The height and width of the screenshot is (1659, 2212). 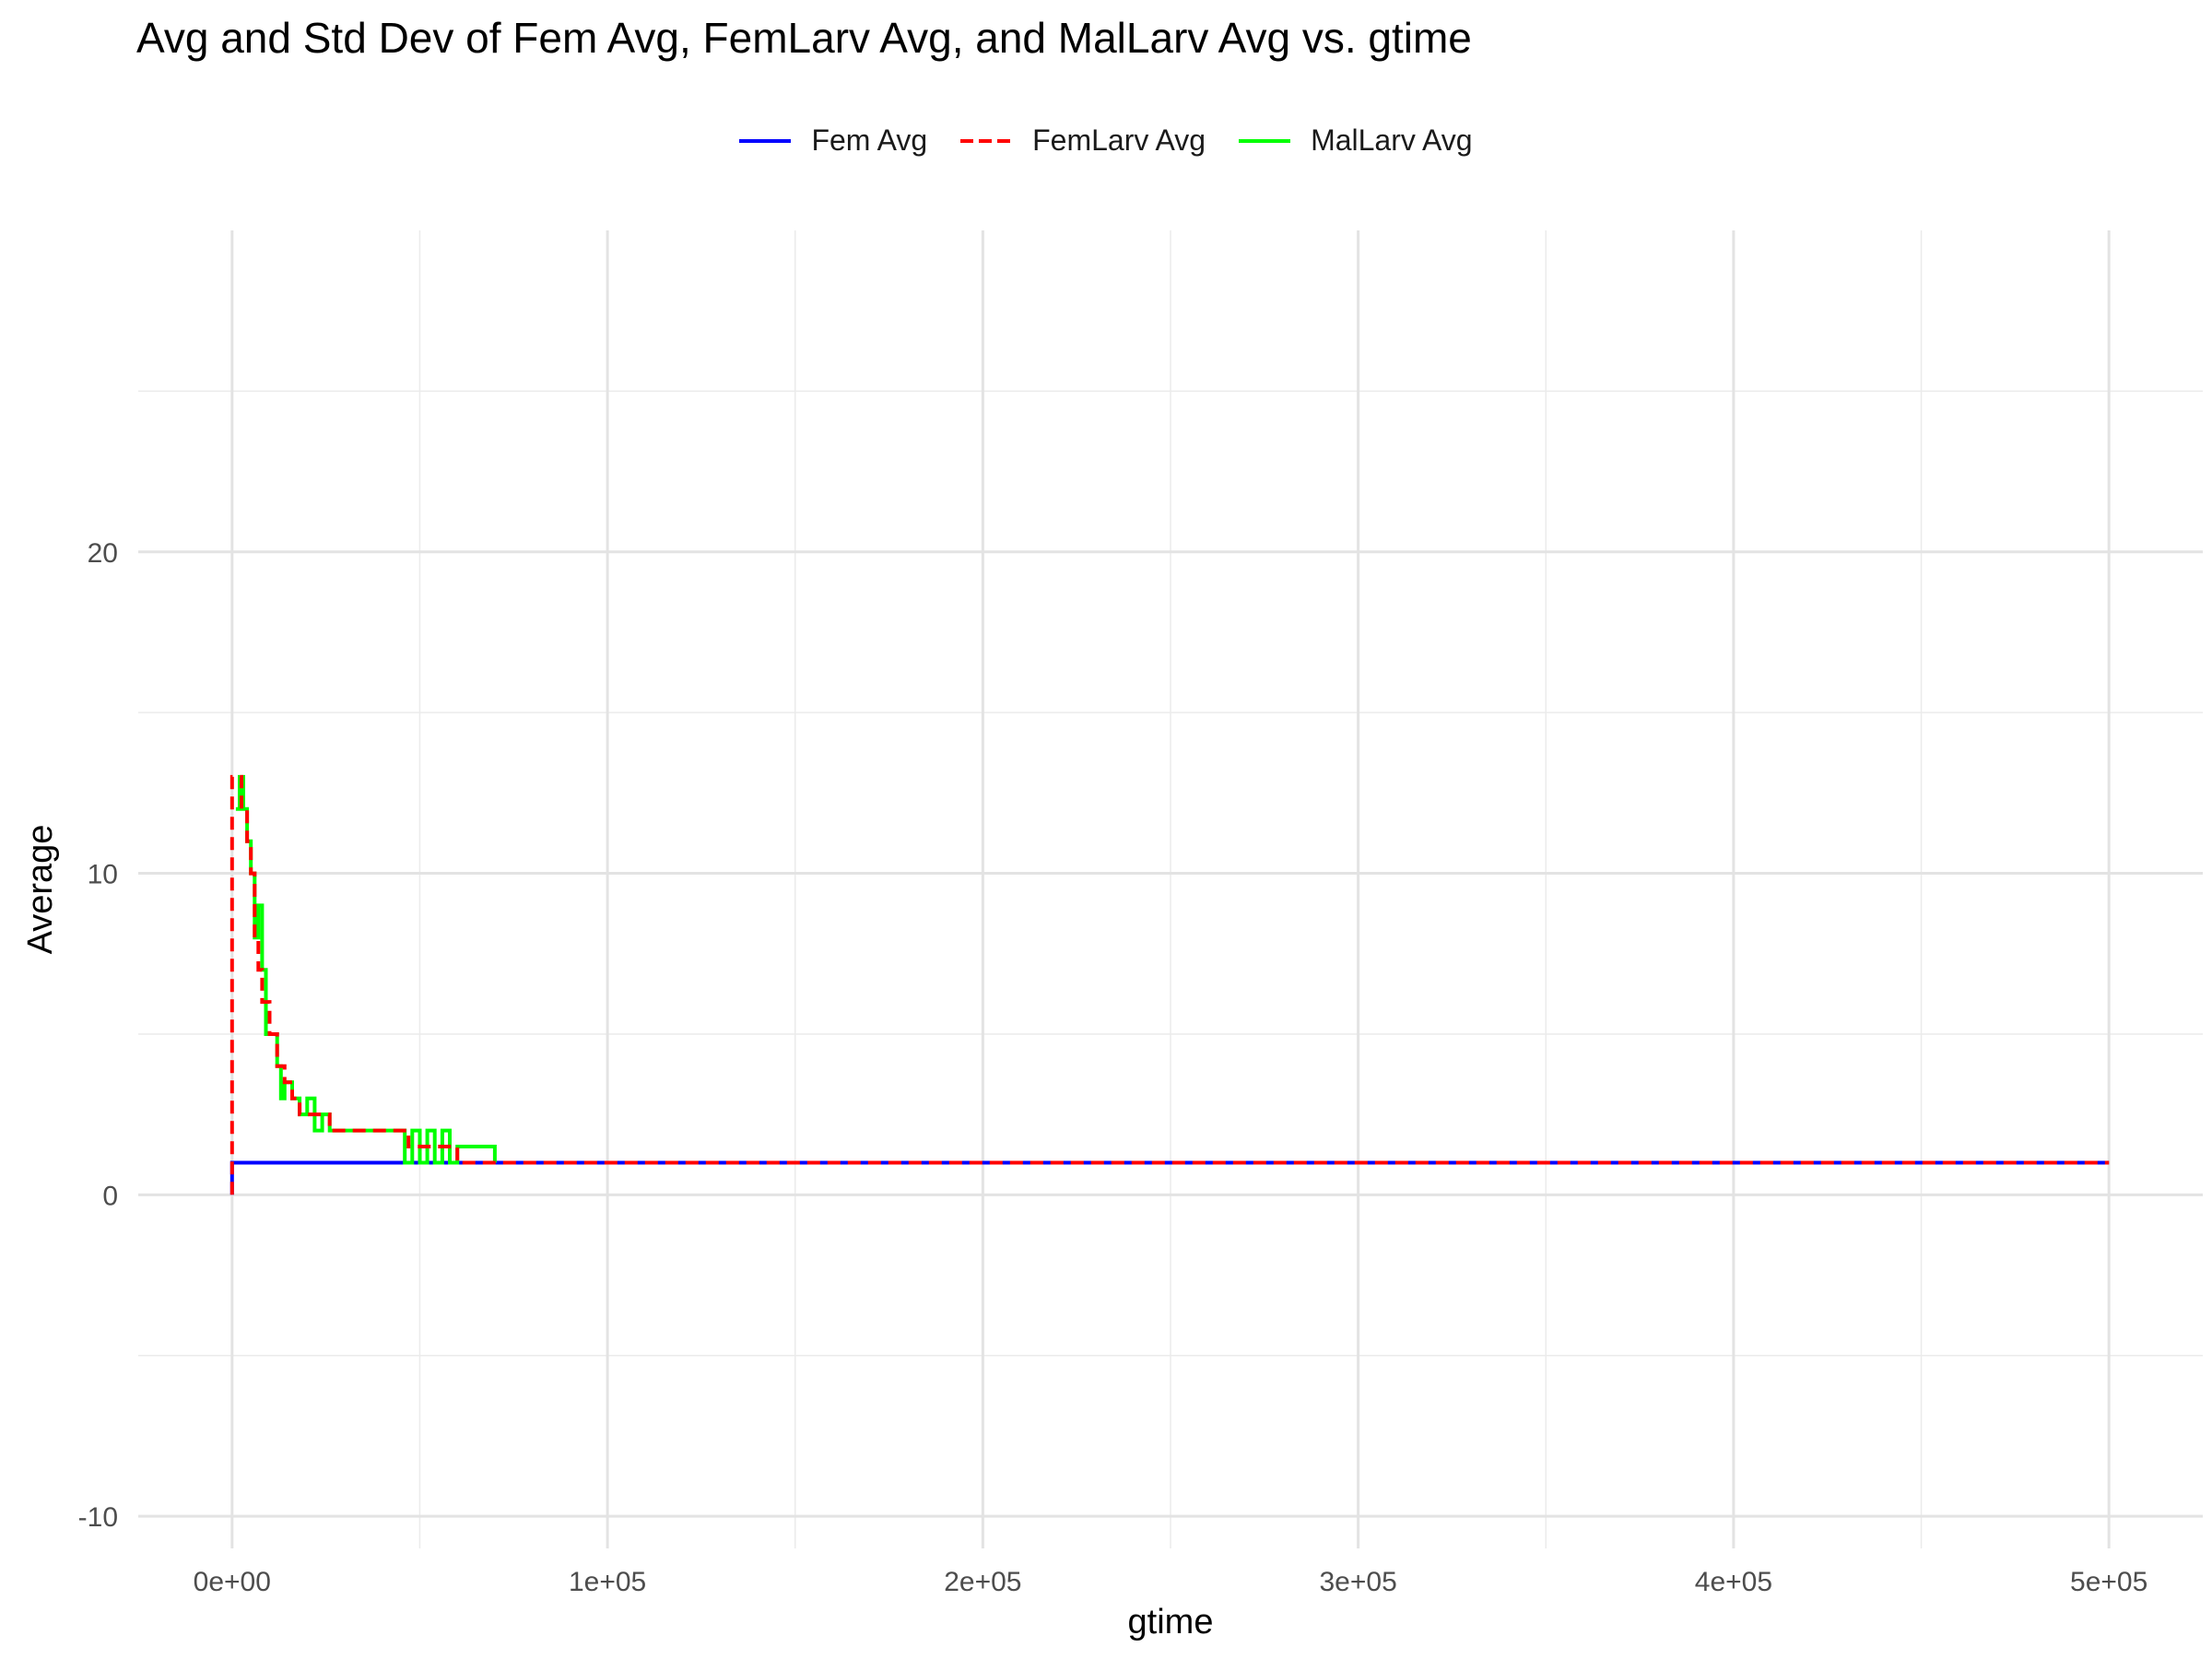 I want to click on x-tick-label: 1e+05, so click(x=607, y=1582).